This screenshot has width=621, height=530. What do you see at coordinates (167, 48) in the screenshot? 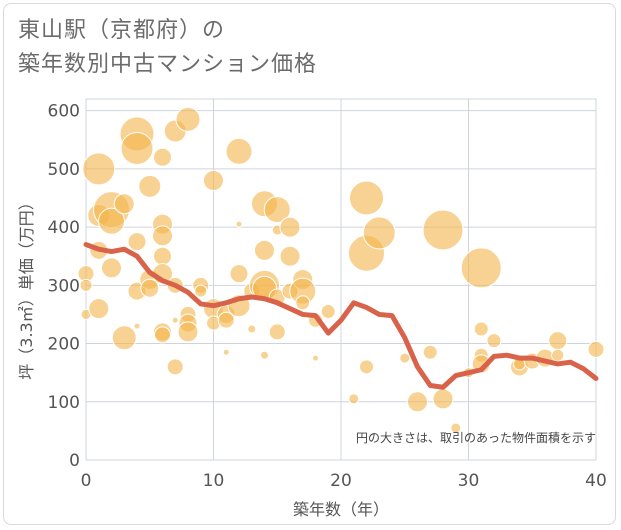
I see `chart-title: 東山駅（京都府）の 築年数別中古マンション価格` at bounding box center [167, 48].